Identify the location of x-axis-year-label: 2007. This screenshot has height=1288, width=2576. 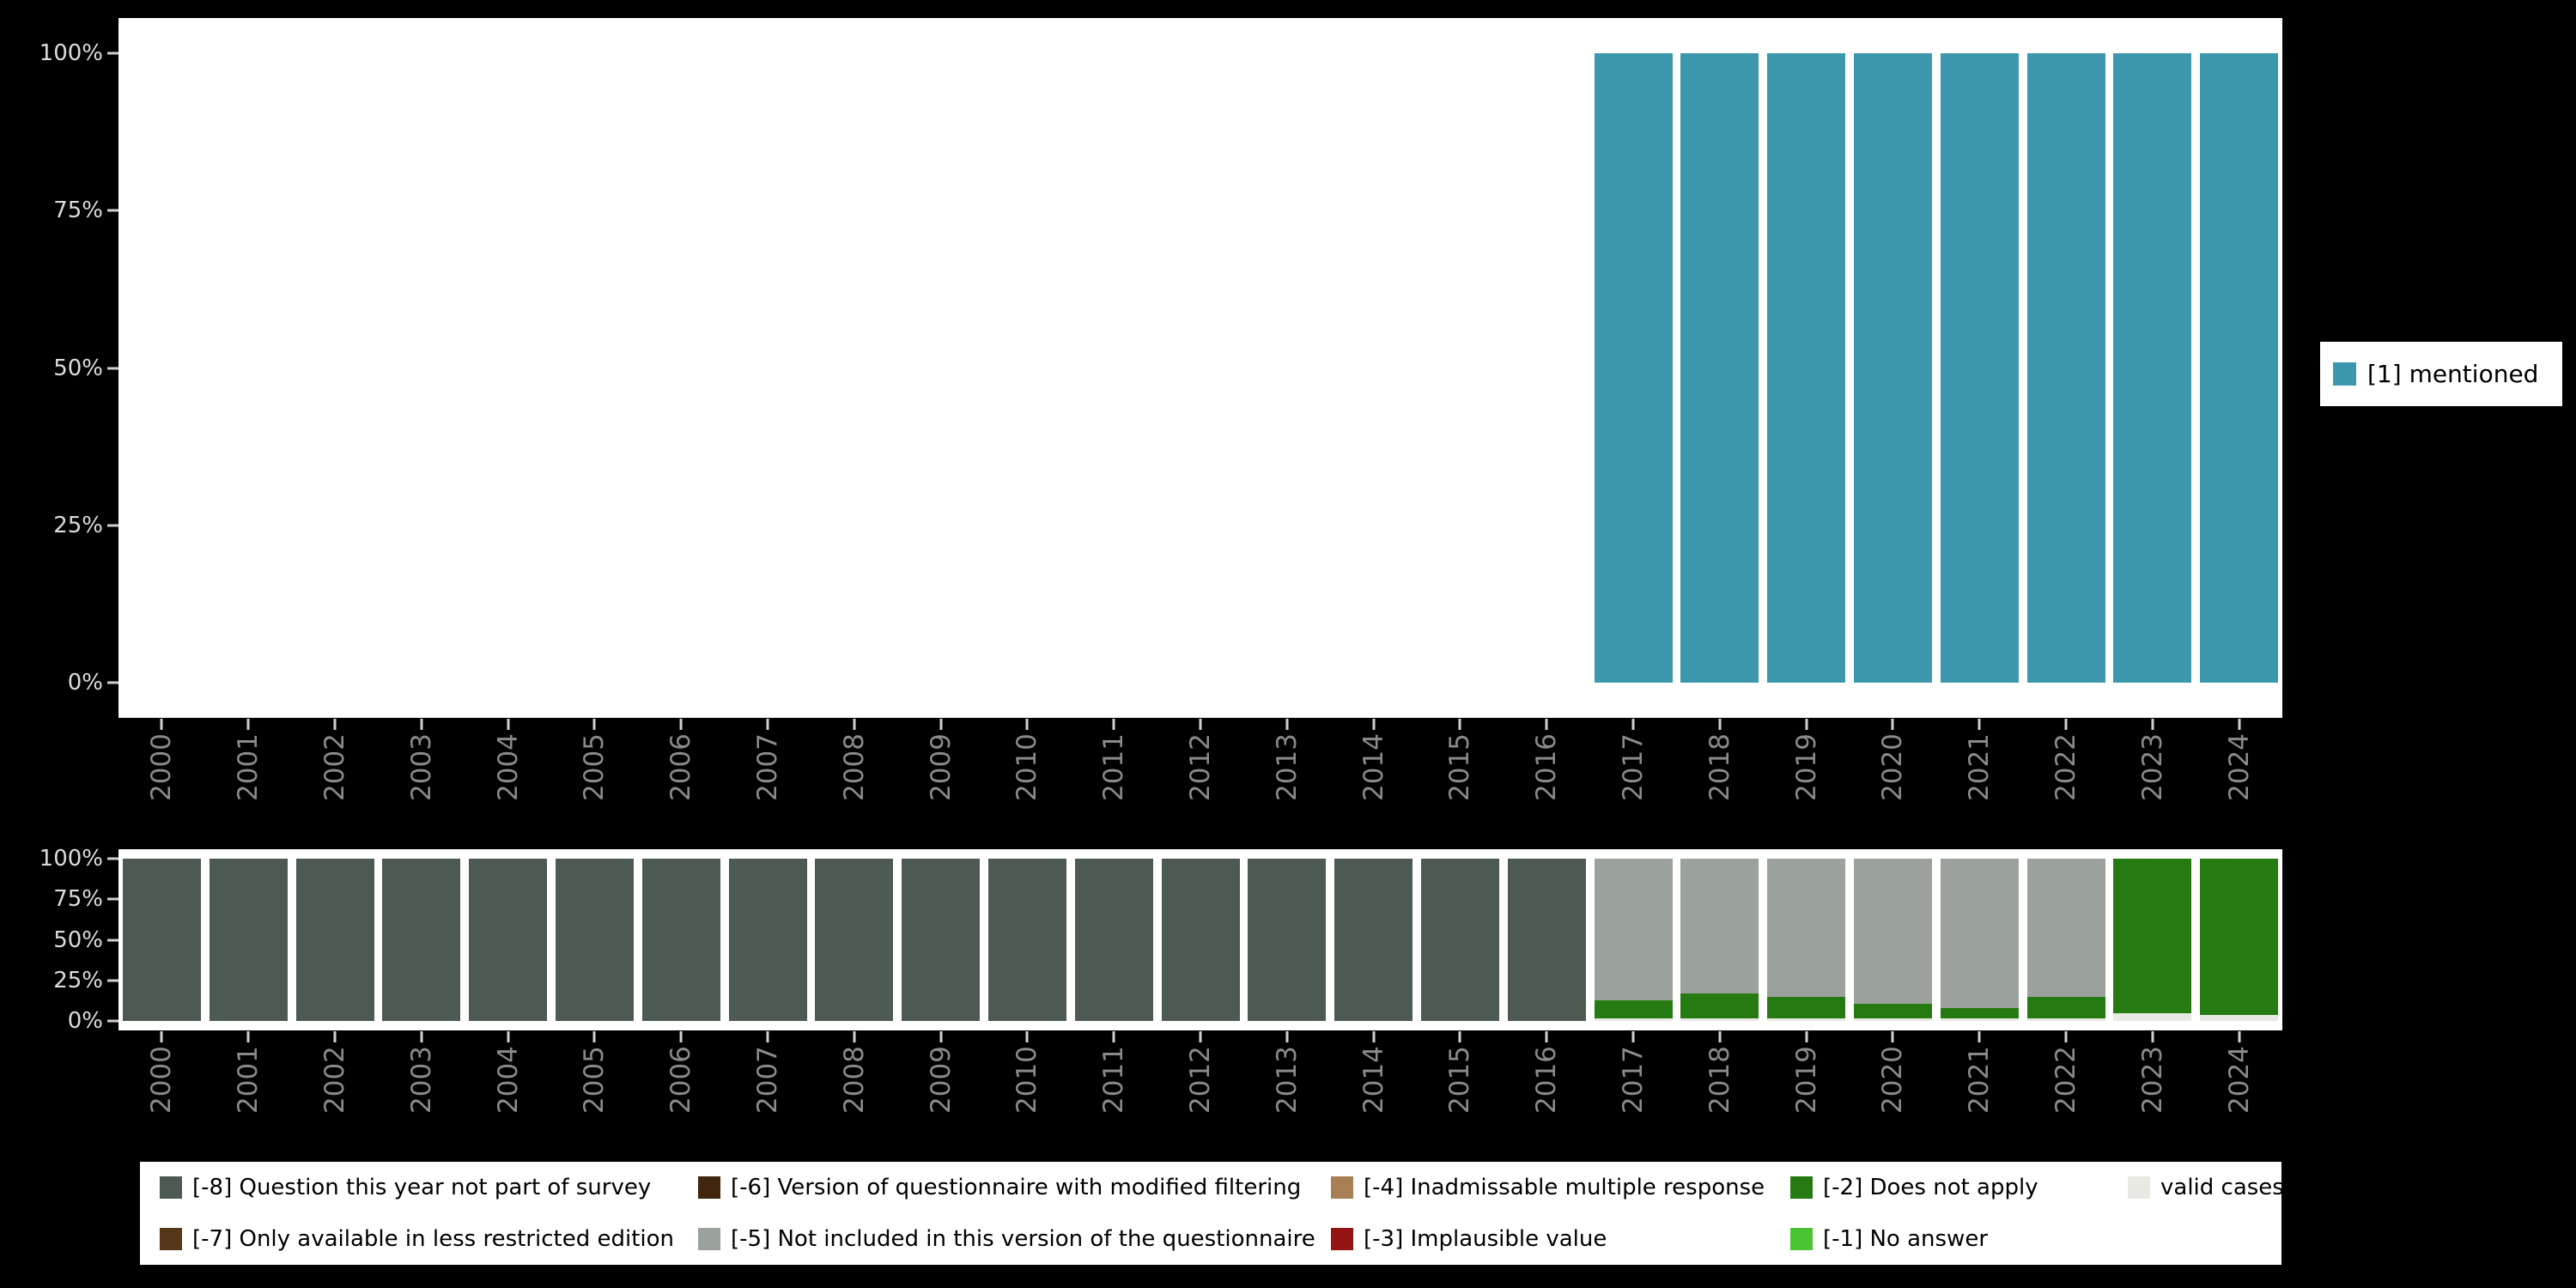
(768, 767).